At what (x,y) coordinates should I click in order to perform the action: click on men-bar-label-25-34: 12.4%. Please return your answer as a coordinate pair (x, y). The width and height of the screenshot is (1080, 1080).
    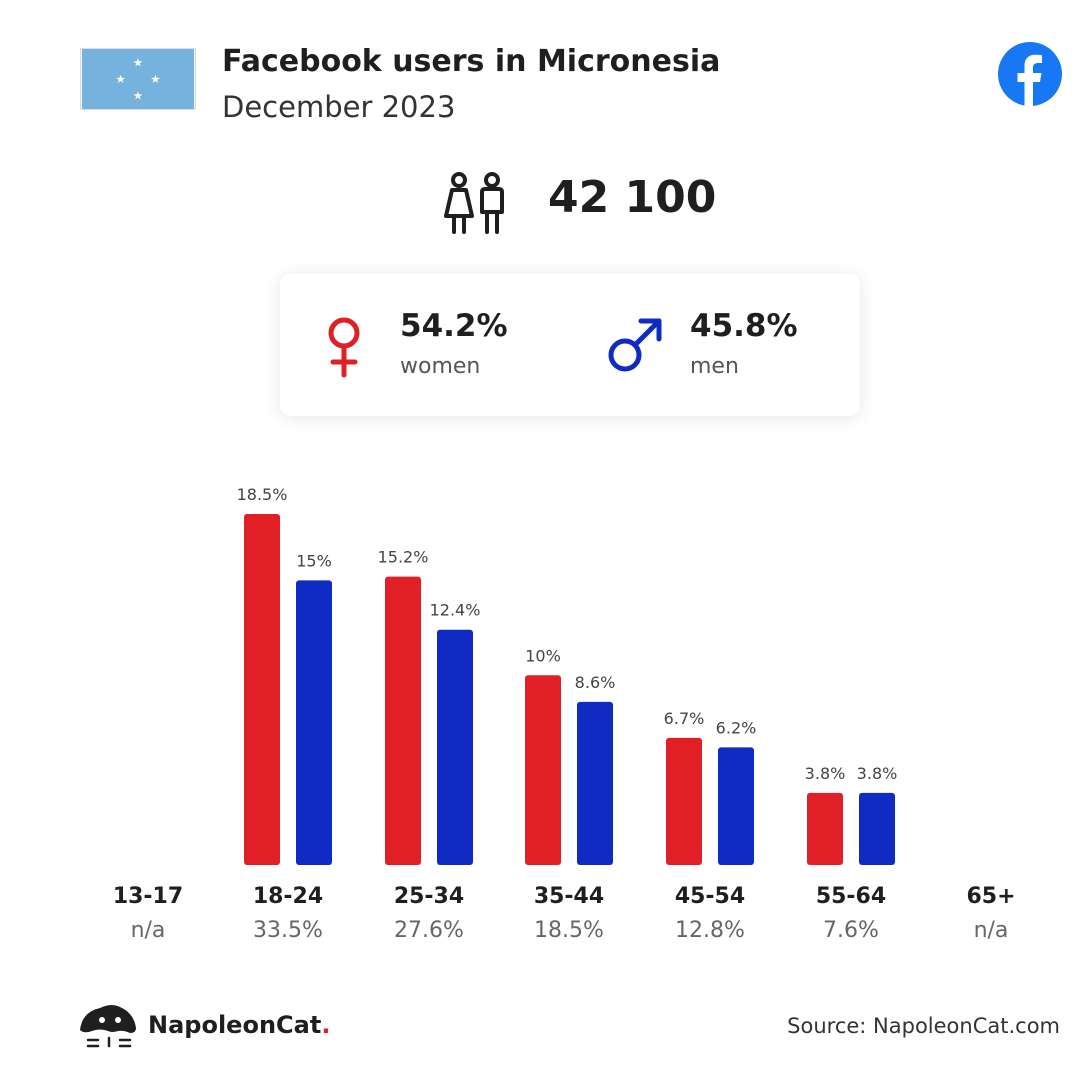
    Looking at the image, I should click on (455, 610).